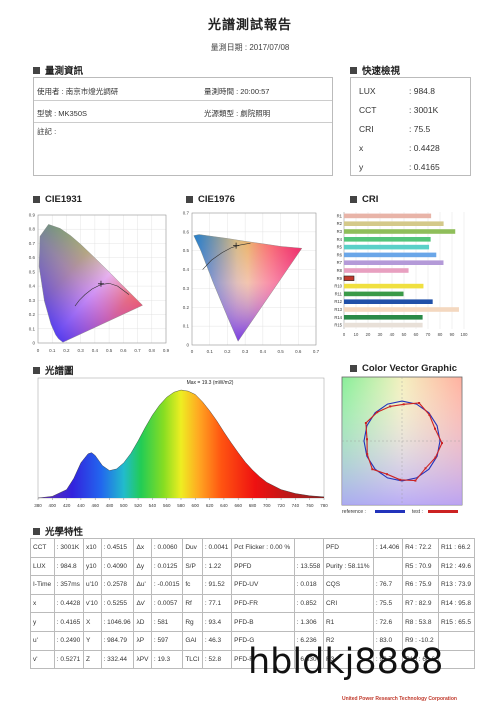 Image resolution: width=500 pixels, height=707 pixels. I want to click on optics-cell: X, so click(92, 622).